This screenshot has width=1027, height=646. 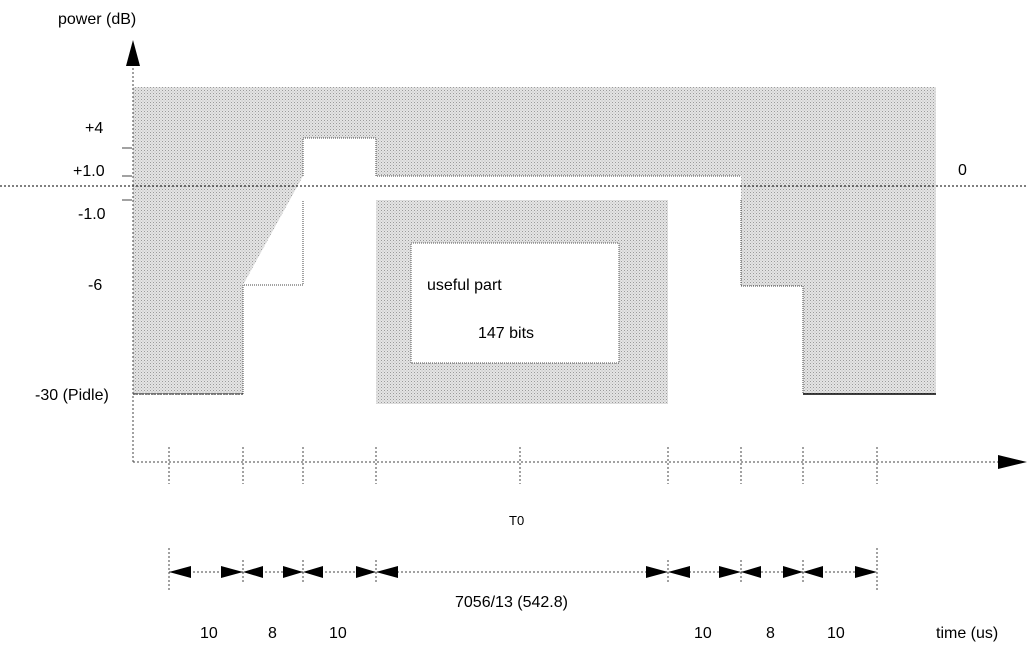 What do you see at coordinates (703, 633) in the screenshot?
I see `right-duration-1: 10` at bounding box center [703, 633].